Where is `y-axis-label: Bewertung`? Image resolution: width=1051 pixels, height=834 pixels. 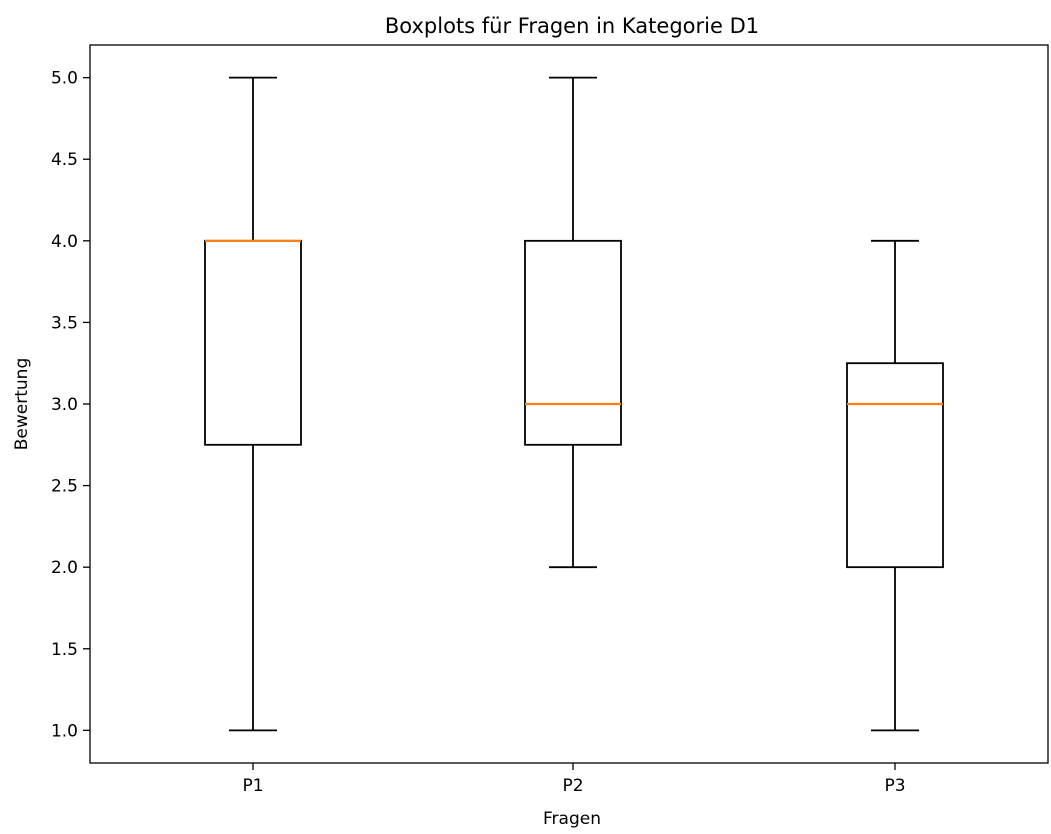
y-axis-label: Bewertung is located at coordinates (22, 404).